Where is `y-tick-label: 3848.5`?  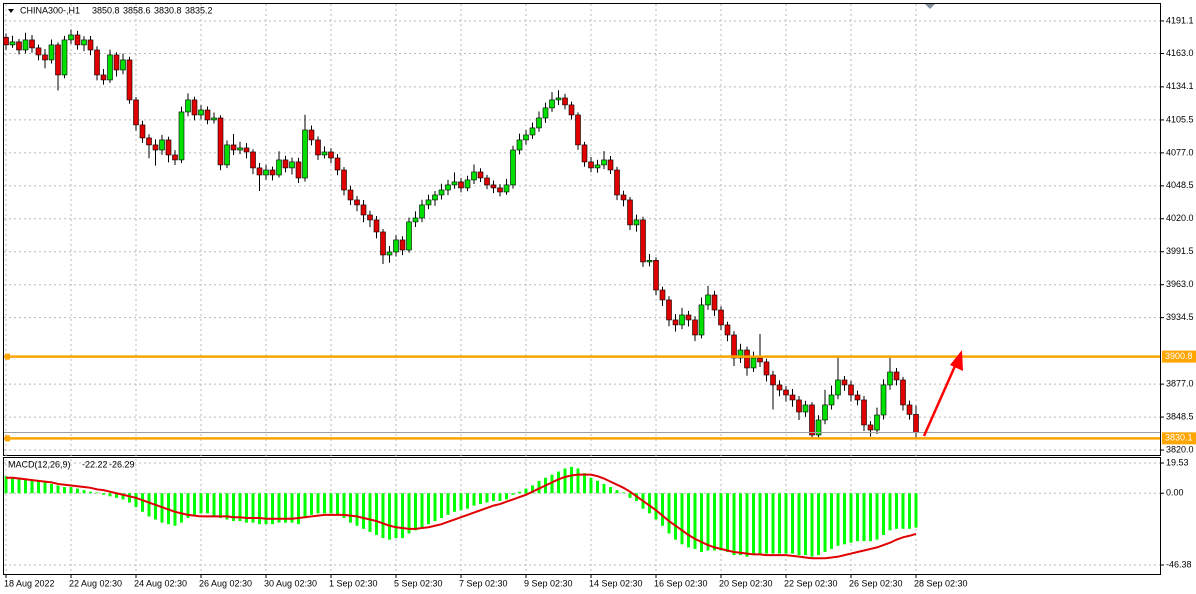
y-tick-label: 3848.5 is located at coordinates (1180, 416).